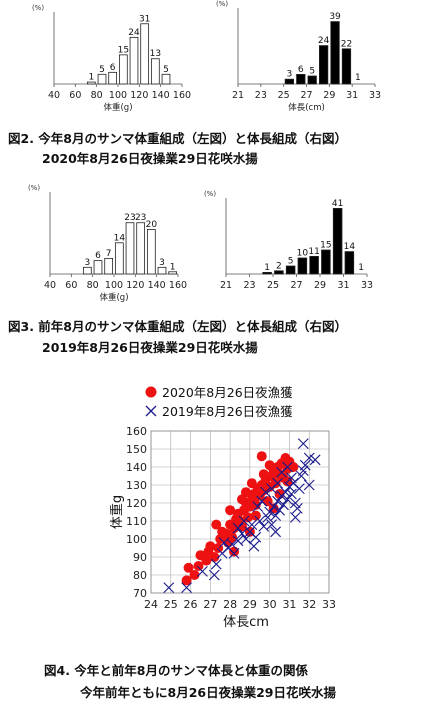 The width and height of the screenshot is (422, 712). I want to click on fig4-caption-line1: 図4. 今年と前年8月のサンマ体長と体重の関係, so click(176, 670).